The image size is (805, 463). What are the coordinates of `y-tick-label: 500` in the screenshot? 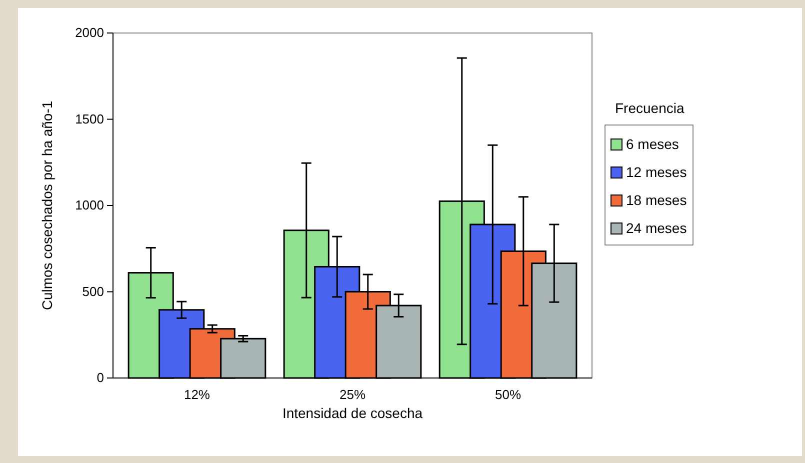 It's located at (93, 291).